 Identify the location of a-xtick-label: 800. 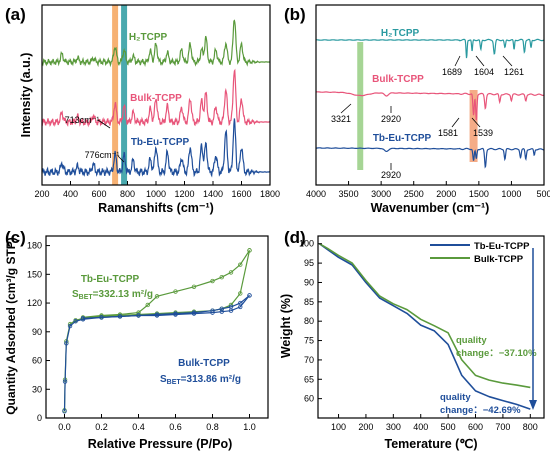
(127, 194).